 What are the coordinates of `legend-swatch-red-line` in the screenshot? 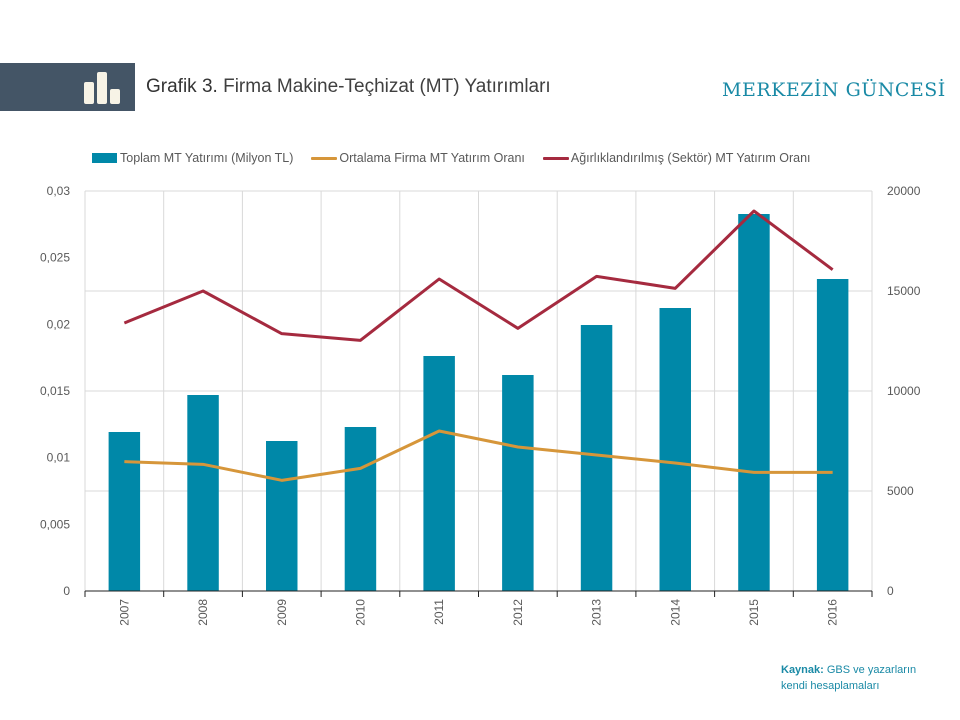 It's located at (555, 158).